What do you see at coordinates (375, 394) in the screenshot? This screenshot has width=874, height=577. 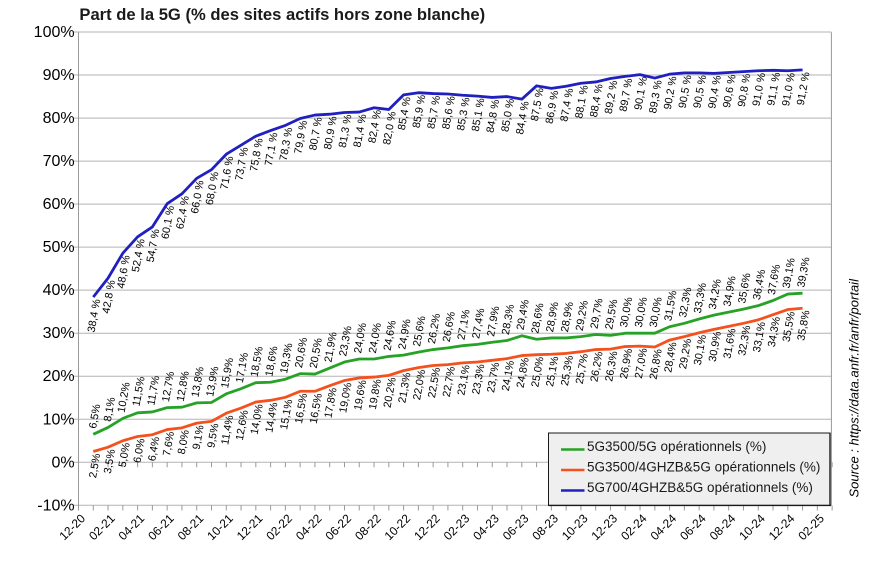 I see `svg-text: 19,8%` at bounding box center [375, 394].